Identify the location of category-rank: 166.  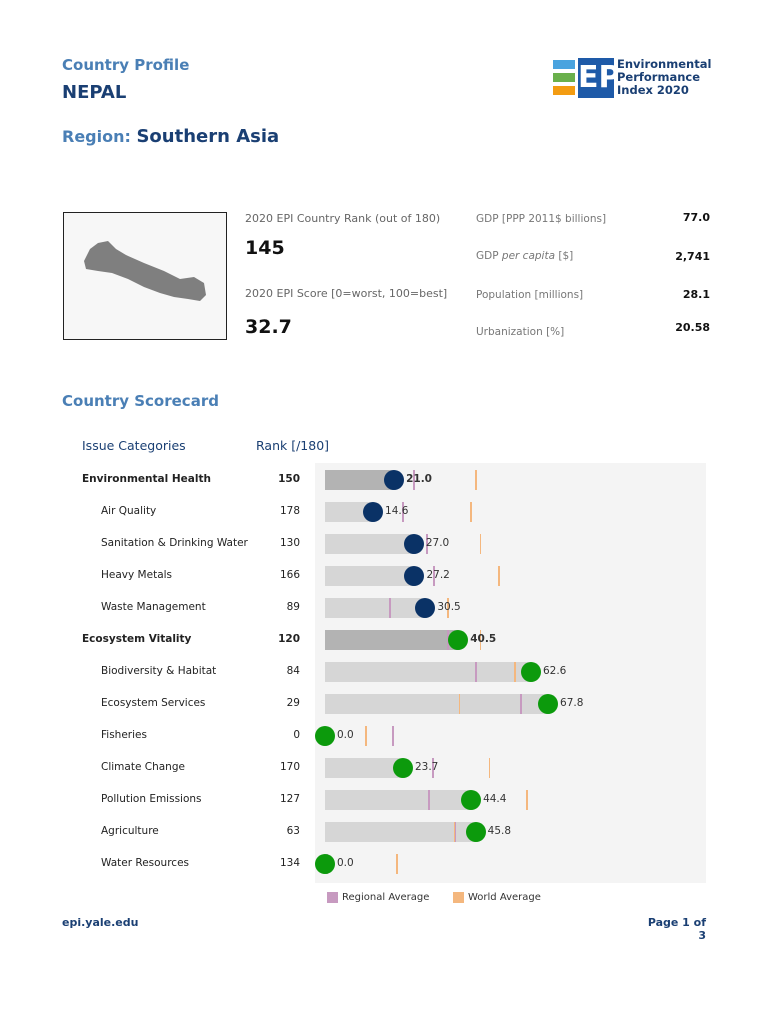
(289, 575).